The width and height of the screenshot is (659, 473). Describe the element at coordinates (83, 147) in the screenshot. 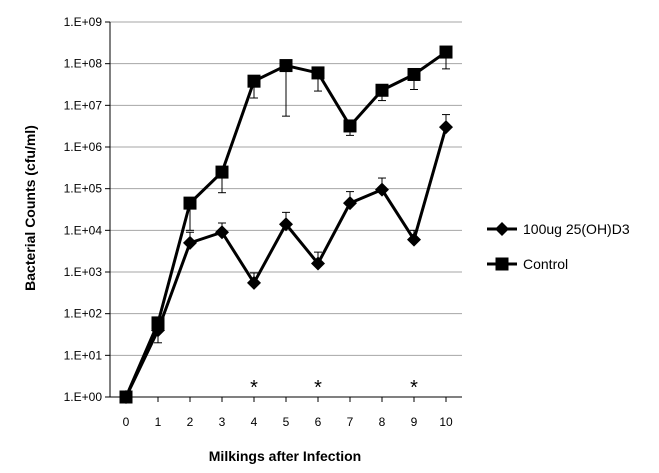

I see `y-tick-label: 1.E+06` at that location.